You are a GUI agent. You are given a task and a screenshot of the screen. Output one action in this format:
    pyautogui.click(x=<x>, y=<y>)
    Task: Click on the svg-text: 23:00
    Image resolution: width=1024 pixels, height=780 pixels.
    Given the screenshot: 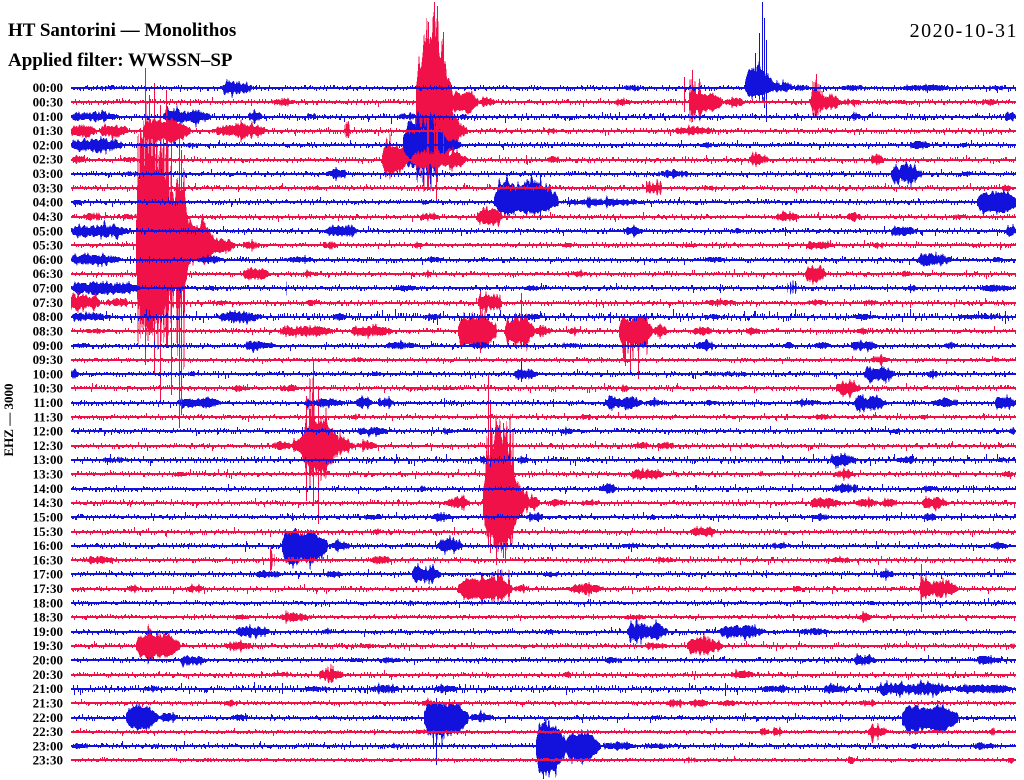 What is the action you would take?
    pyautogui.click(x=48, y=745)
    